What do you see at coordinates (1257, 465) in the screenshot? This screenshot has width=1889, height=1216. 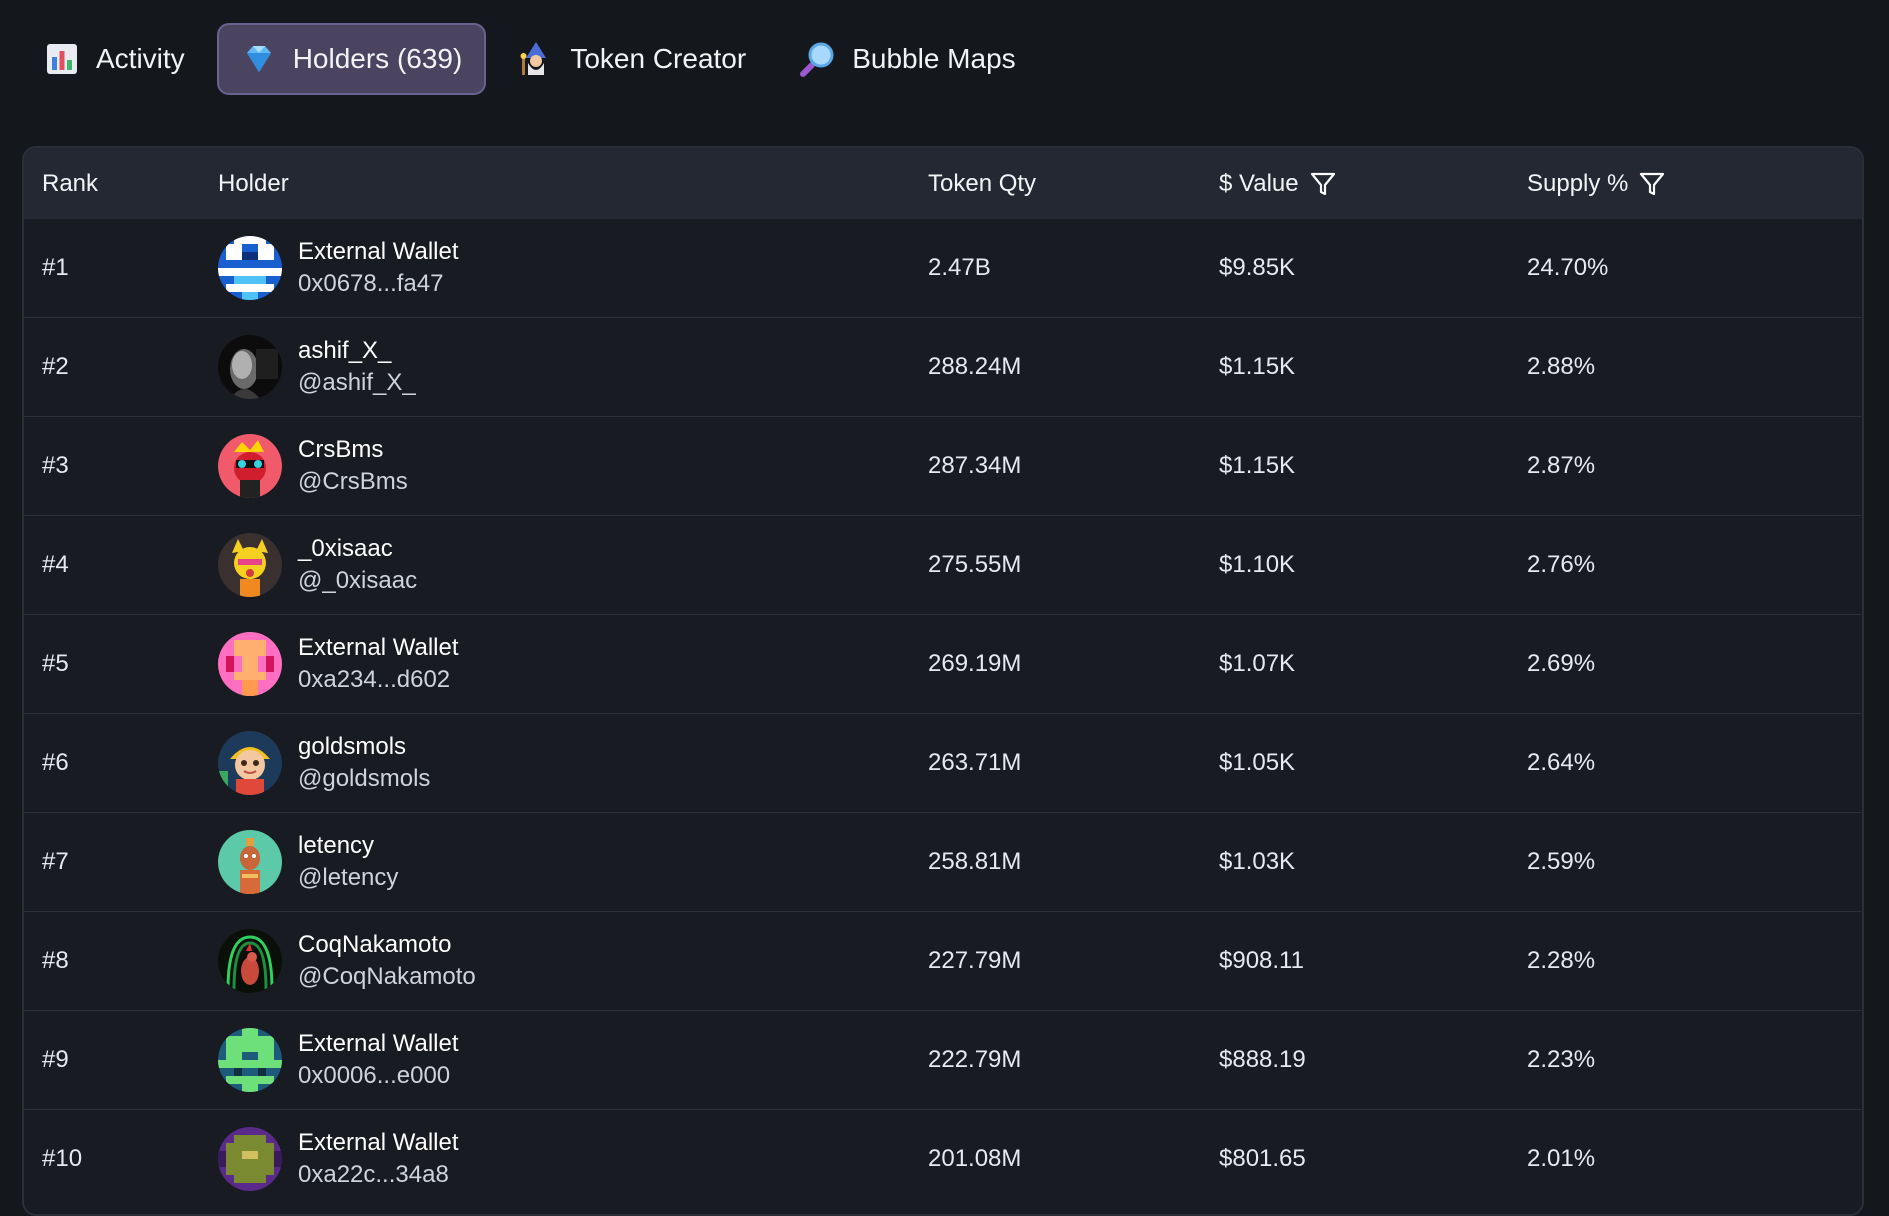 I see `value-cell: $1.15K` at bounding box center [1257, 465].